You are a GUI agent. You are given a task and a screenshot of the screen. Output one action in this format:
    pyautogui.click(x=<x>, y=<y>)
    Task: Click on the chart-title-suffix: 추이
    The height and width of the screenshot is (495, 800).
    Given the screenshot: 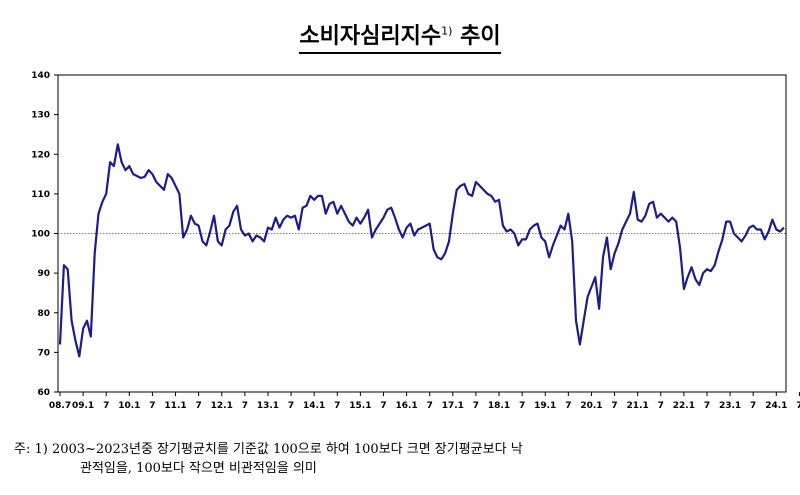 What is the action you would take?
    pyautogui.click(x=480, y=36)
    